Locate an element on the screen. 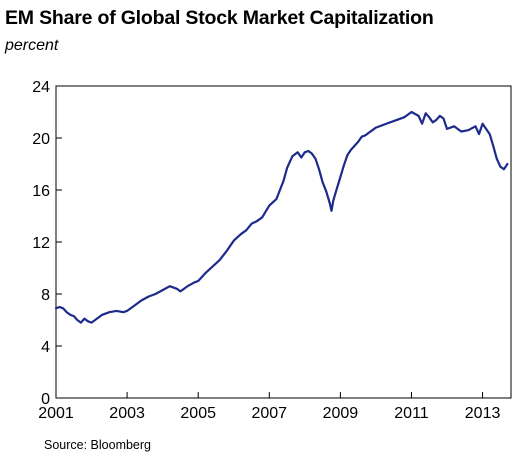  x-tick-label: 2007 is located at coordinates (269, 413).